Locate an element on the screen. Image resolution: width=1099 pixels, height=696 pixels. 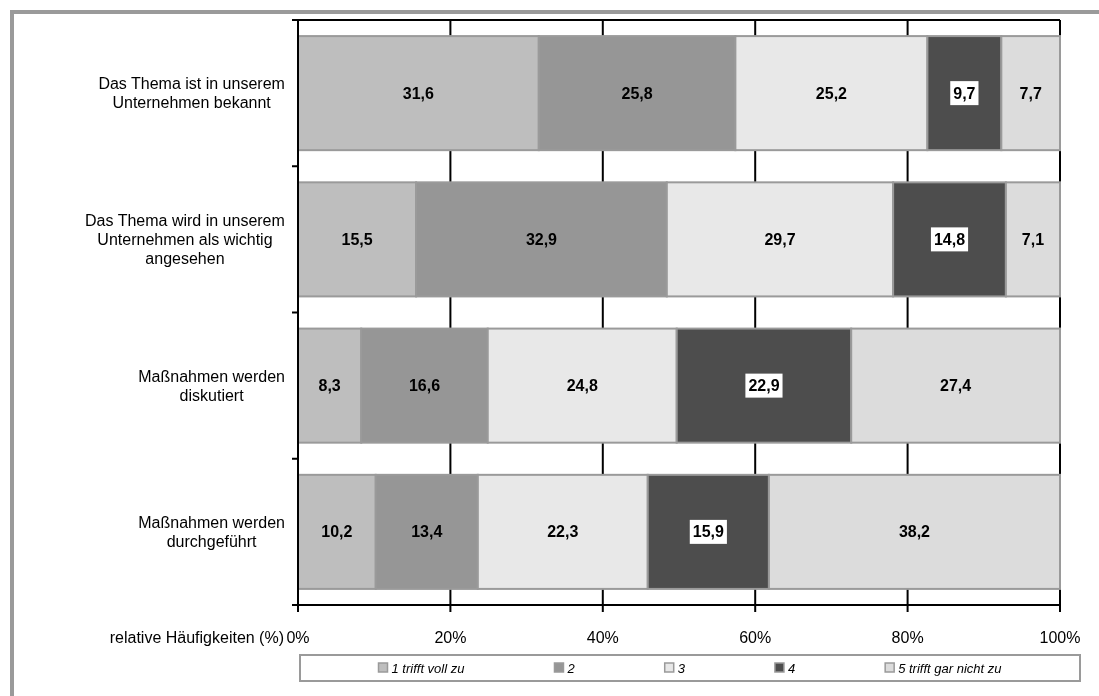
y-tick-label: Das Thema ist in unserem Unternehmen bekannt is located at coordinates (191, 93).